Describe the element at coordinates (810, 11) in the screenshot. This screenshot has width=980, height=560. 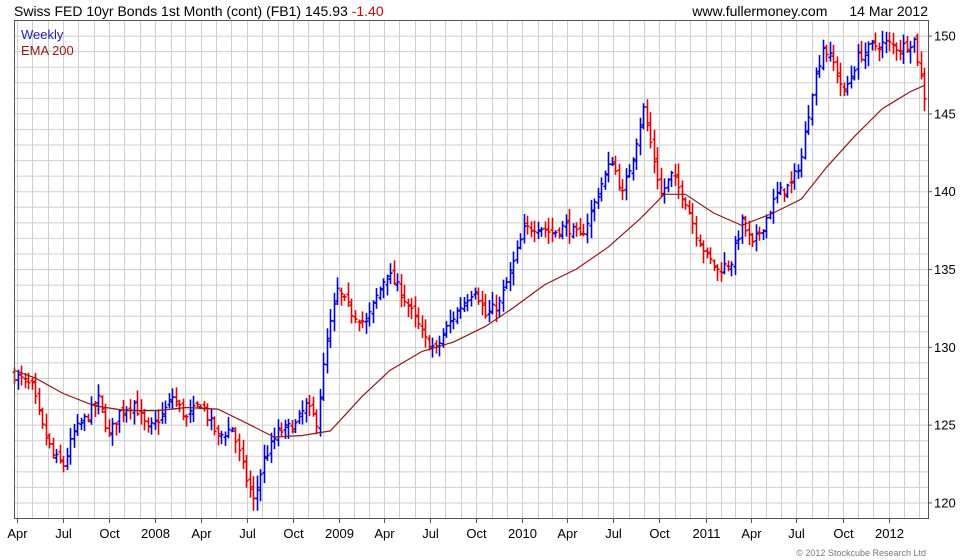
I see `chart-source: www.fullermoney.com 14 Mar 2012` at that location.